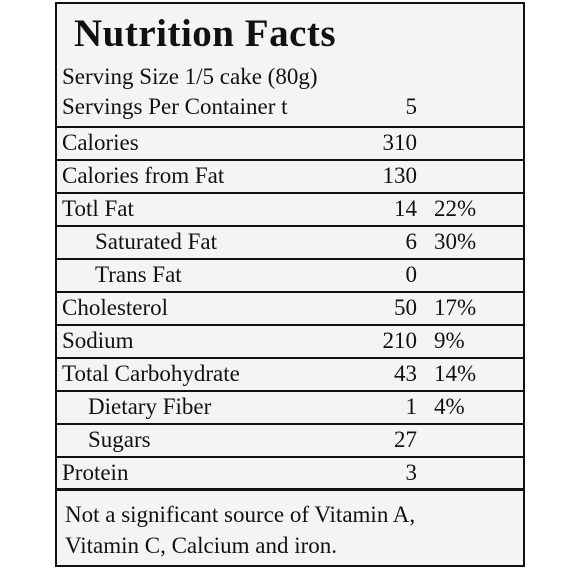  Describe the element at coordinates (290, 241) in the screenshot. I see `nutrient-row-saturated-fat: Saturated Fat 6 30%` at that location.